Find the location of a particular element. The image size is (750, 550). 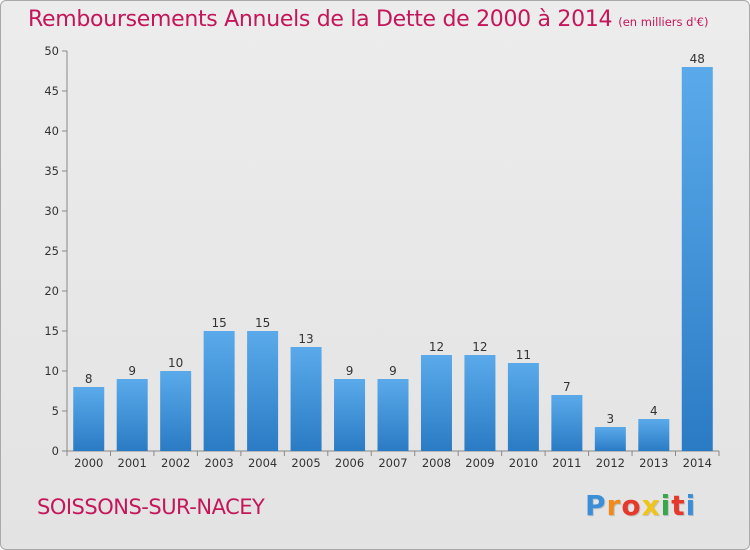

y-tick-label: 20 is located at coordinates (51, 291).